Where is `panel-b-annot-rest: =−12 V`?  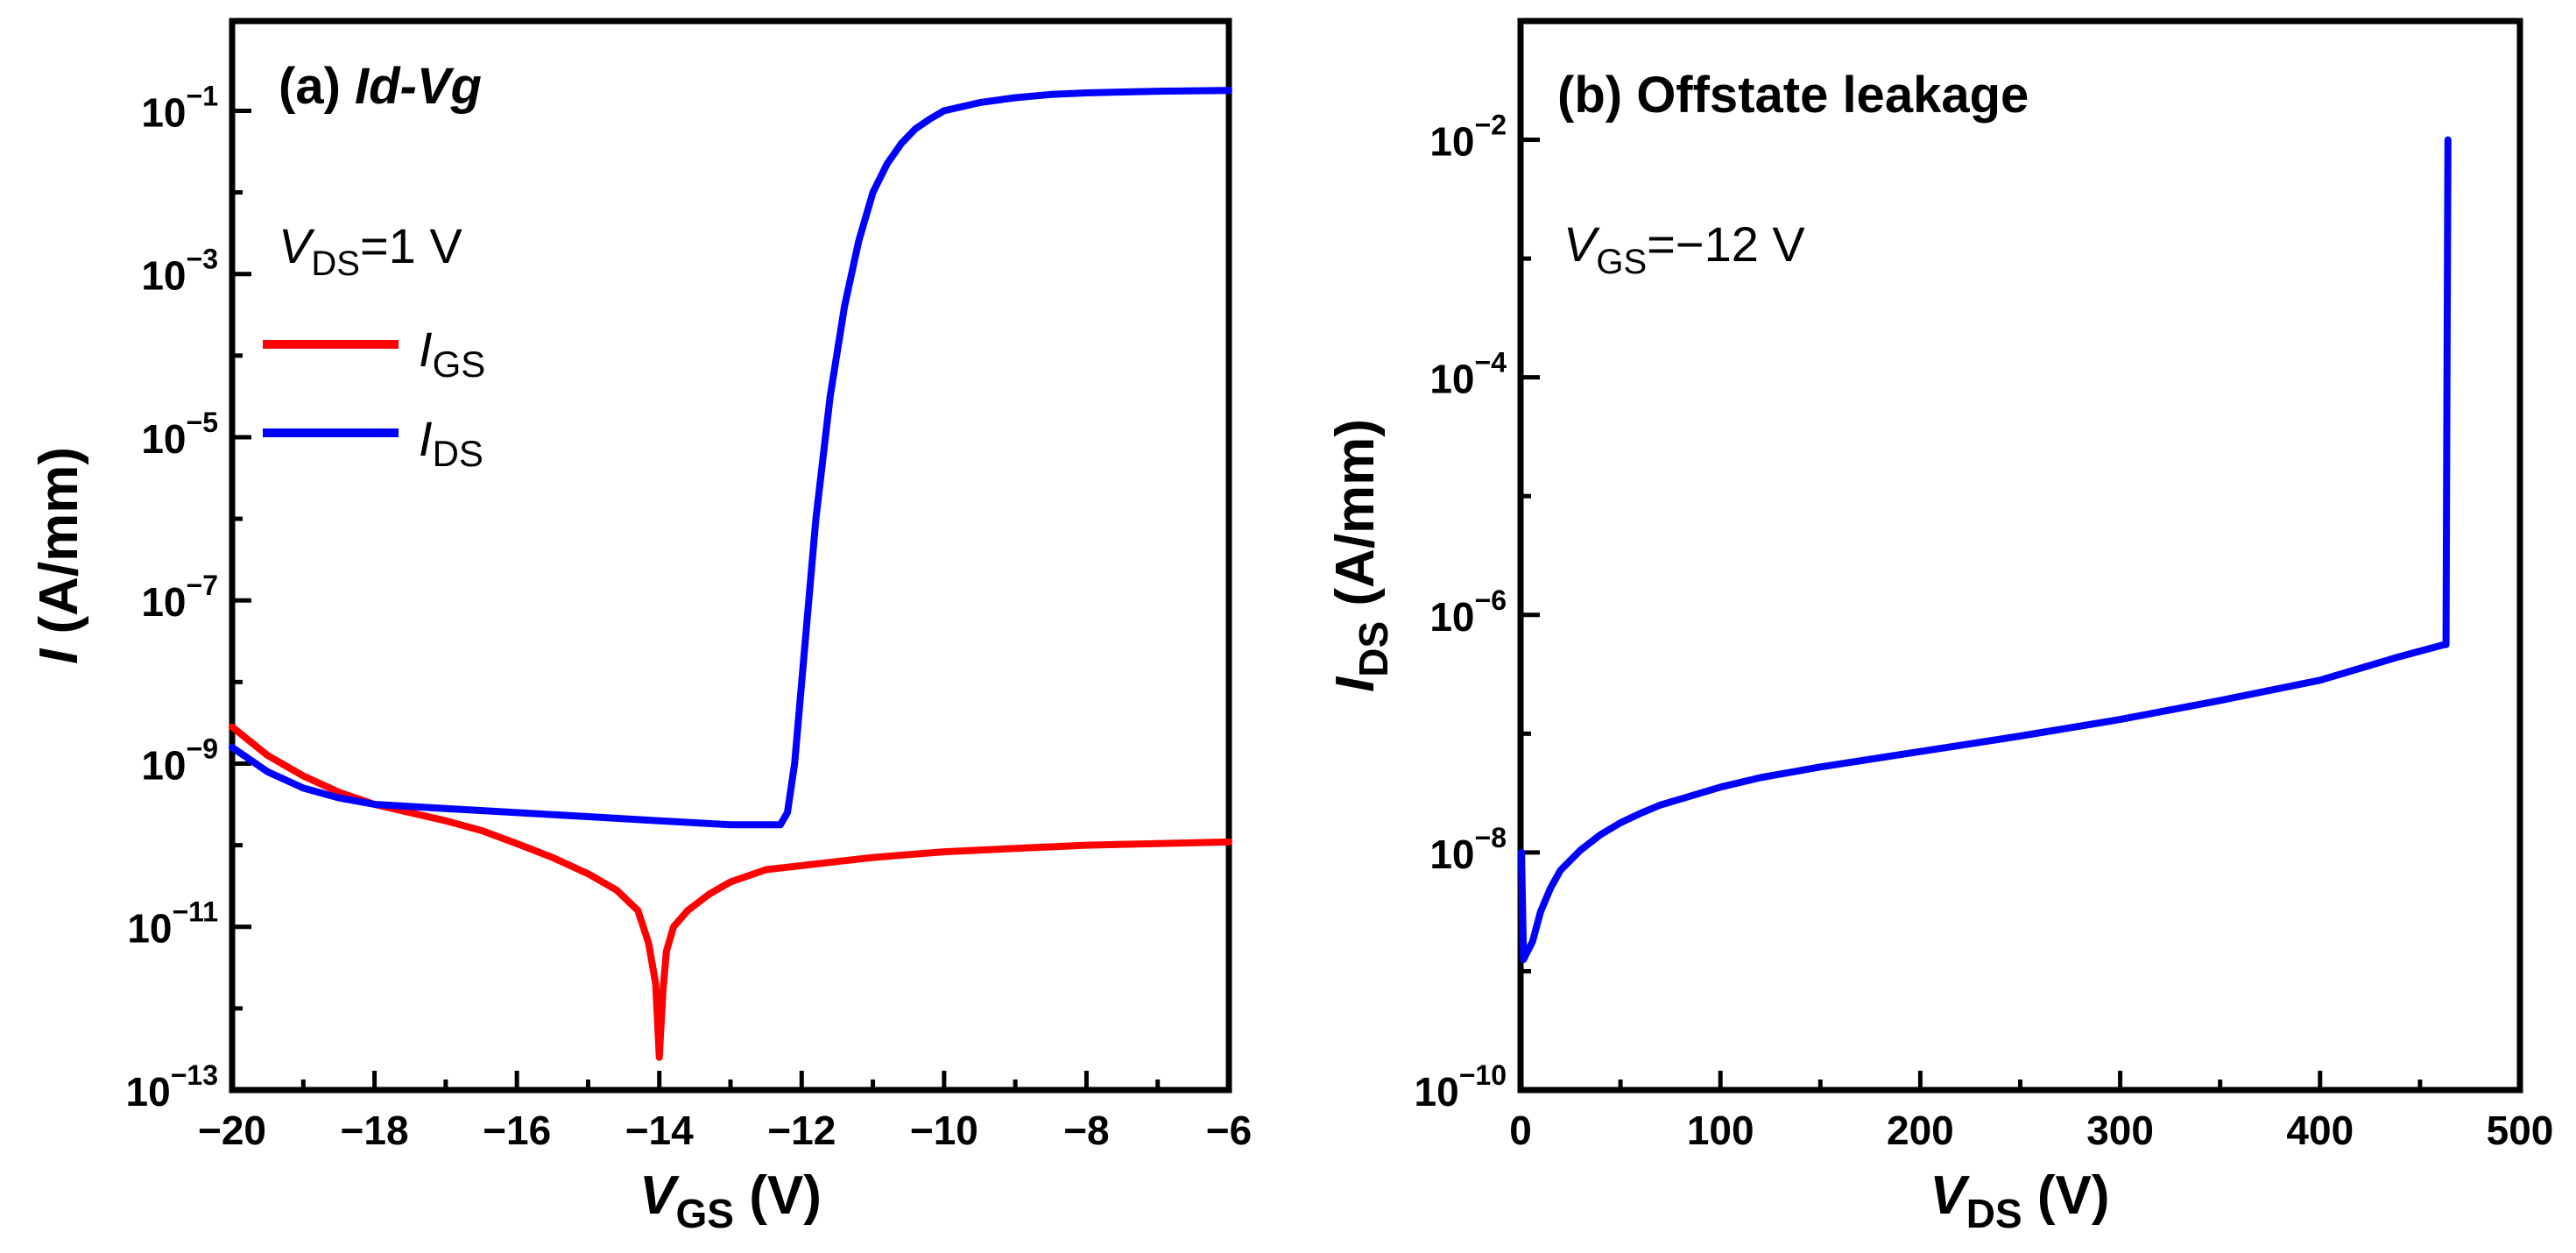
panel-b-annot-rest: =−12 V is located at coordinates (1726, 244).